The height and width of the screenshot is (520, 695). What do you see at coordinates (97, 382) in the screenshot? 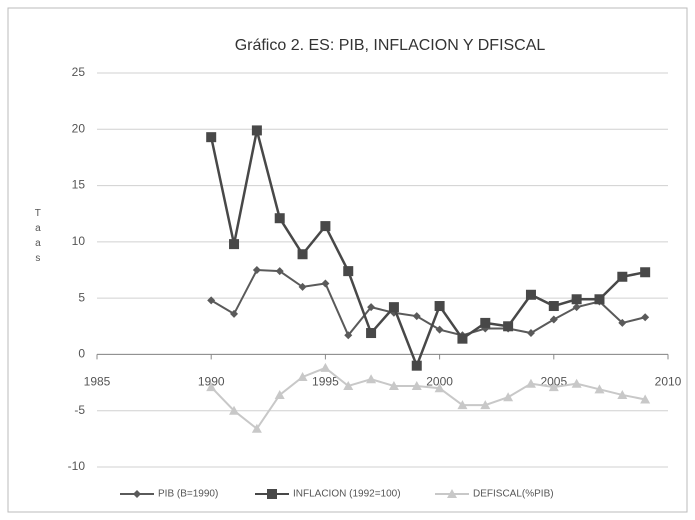
I see `x-tick-label: 1985` at bounding box center [97, 382].